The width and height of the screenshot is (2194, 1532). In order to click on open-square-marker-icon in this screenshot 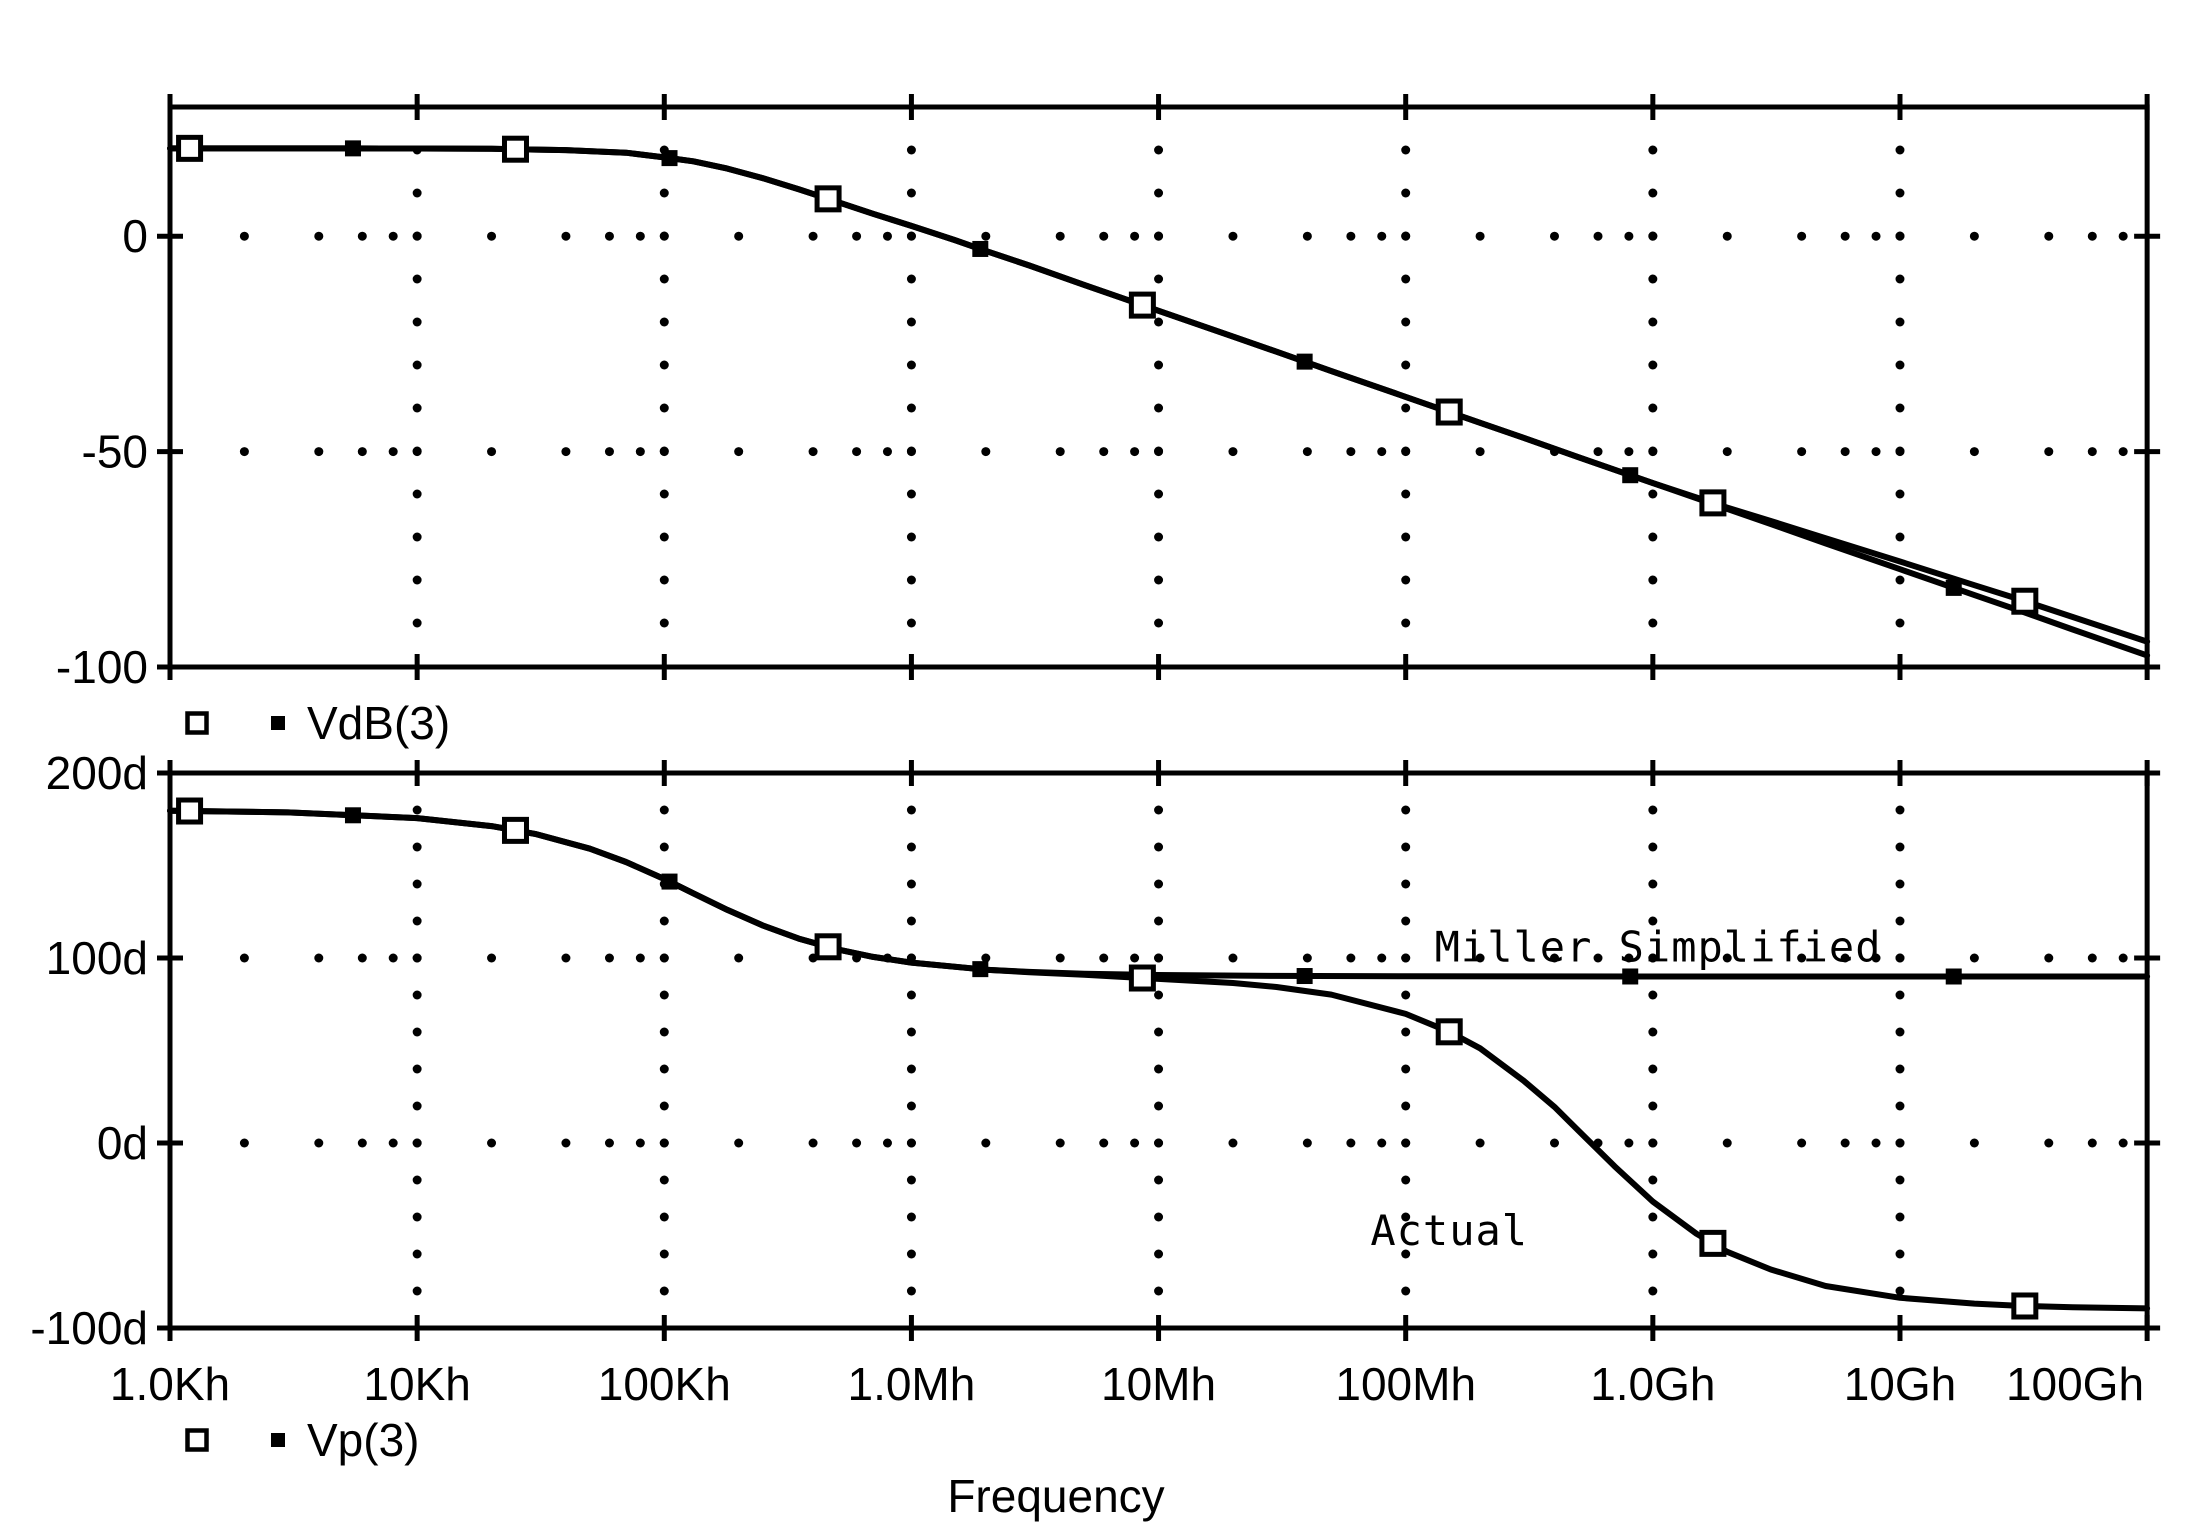, I will do `click(197, 723)`.